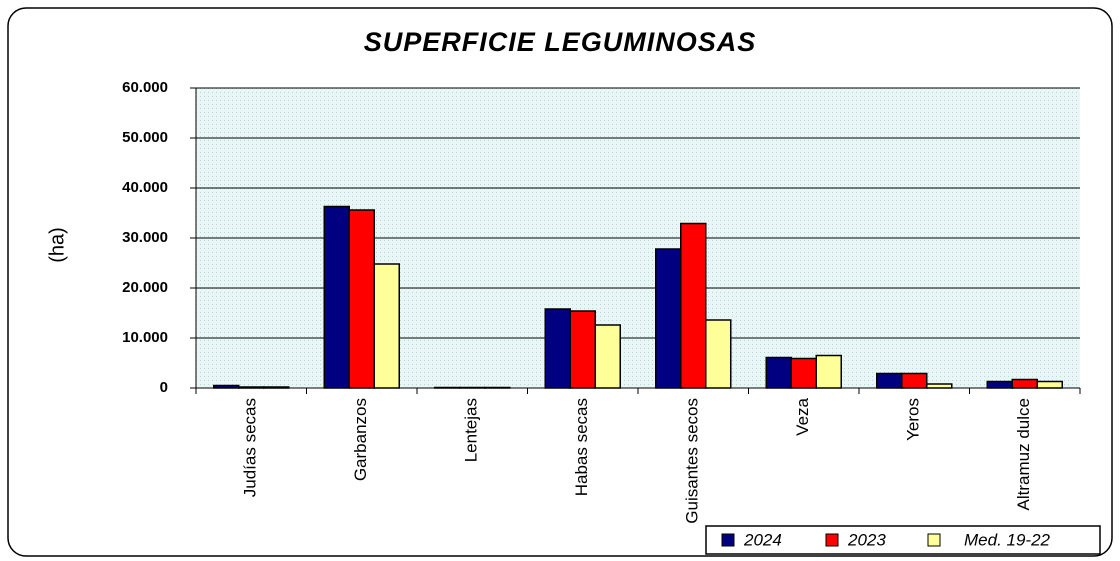  I want to click on x-tick-label: Veza, so click(802, 416).